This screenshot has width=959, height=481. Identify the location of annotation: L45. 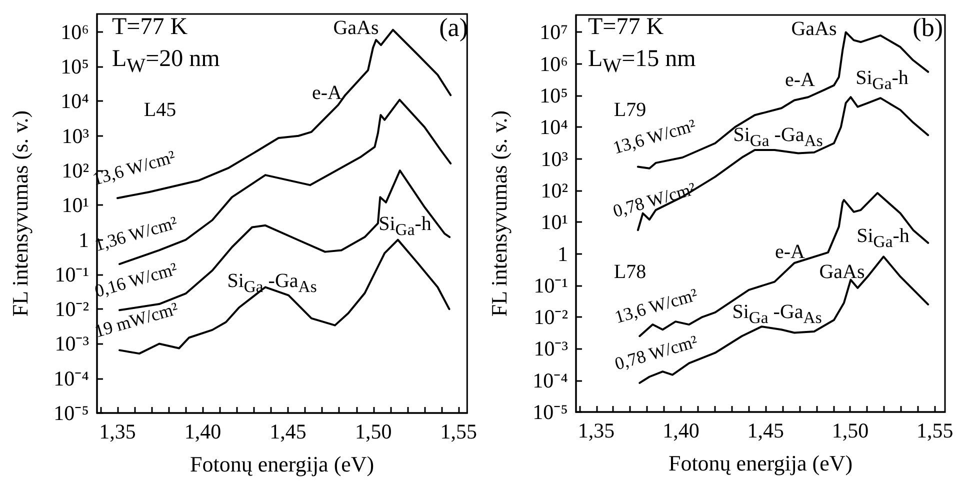
(160, 110).